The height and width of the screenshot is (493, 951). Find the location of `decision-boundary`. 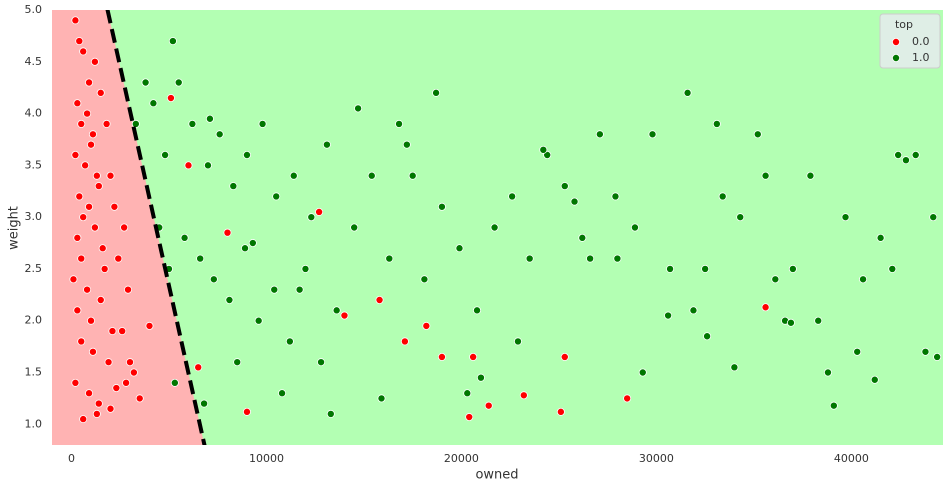

decision-boundary is located at coordinates (156, 227).